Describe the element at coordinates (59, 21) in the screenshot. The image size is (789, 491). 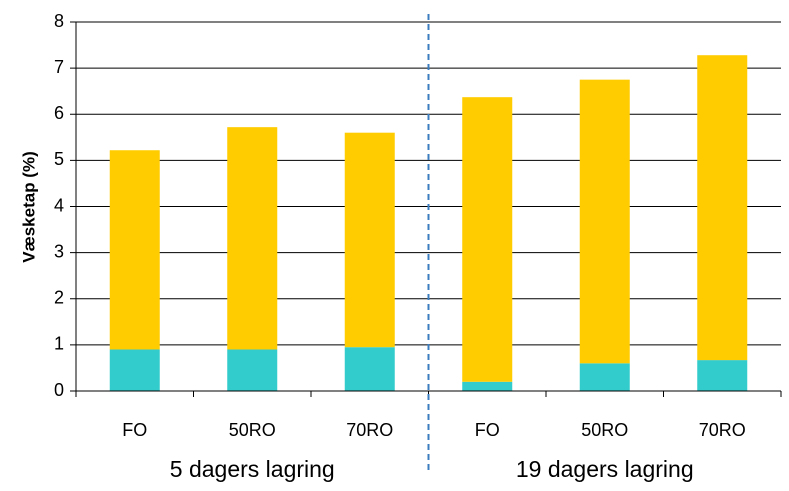
I see `y-tick-label: 8` at that location.